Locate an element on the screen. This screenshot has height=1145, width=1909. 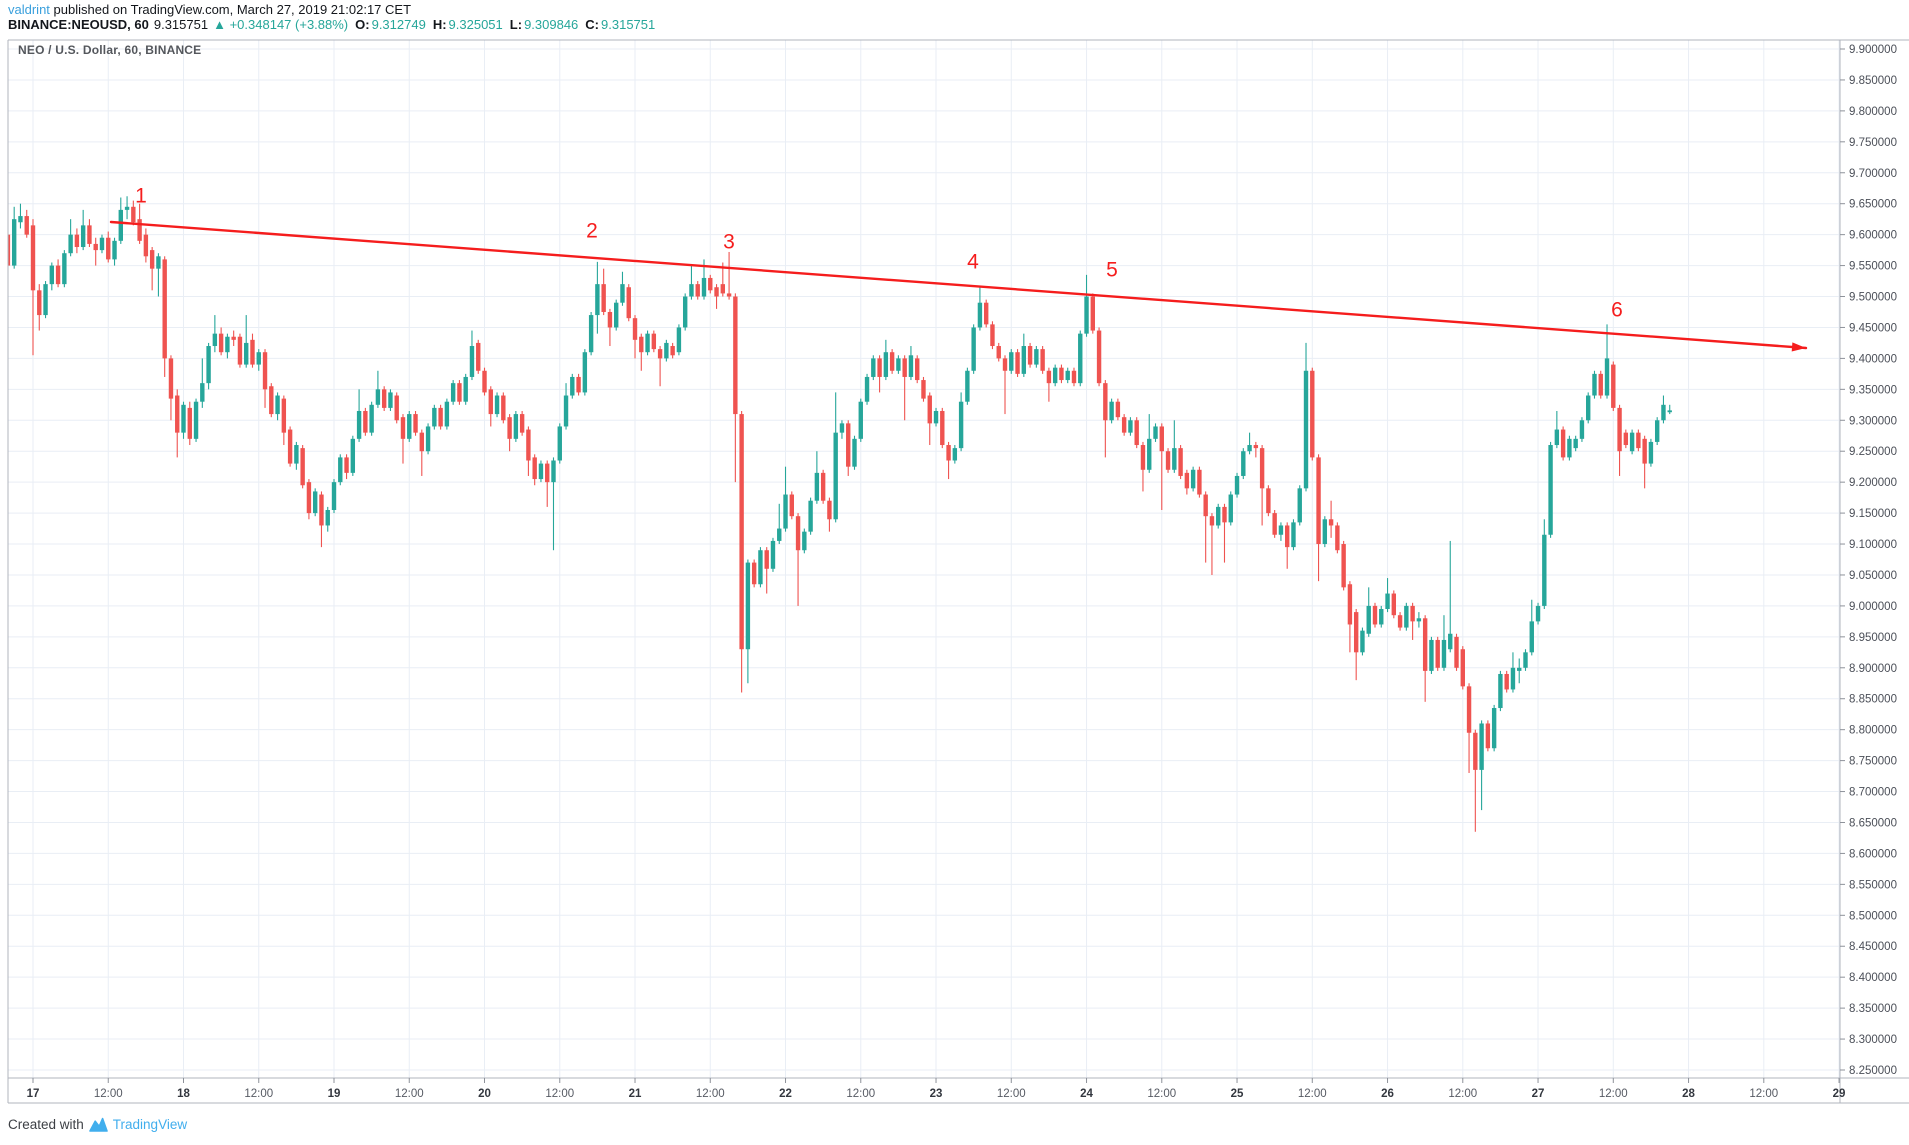
price-tick-label: 8.400000 is located at coordinates (1873, 978).